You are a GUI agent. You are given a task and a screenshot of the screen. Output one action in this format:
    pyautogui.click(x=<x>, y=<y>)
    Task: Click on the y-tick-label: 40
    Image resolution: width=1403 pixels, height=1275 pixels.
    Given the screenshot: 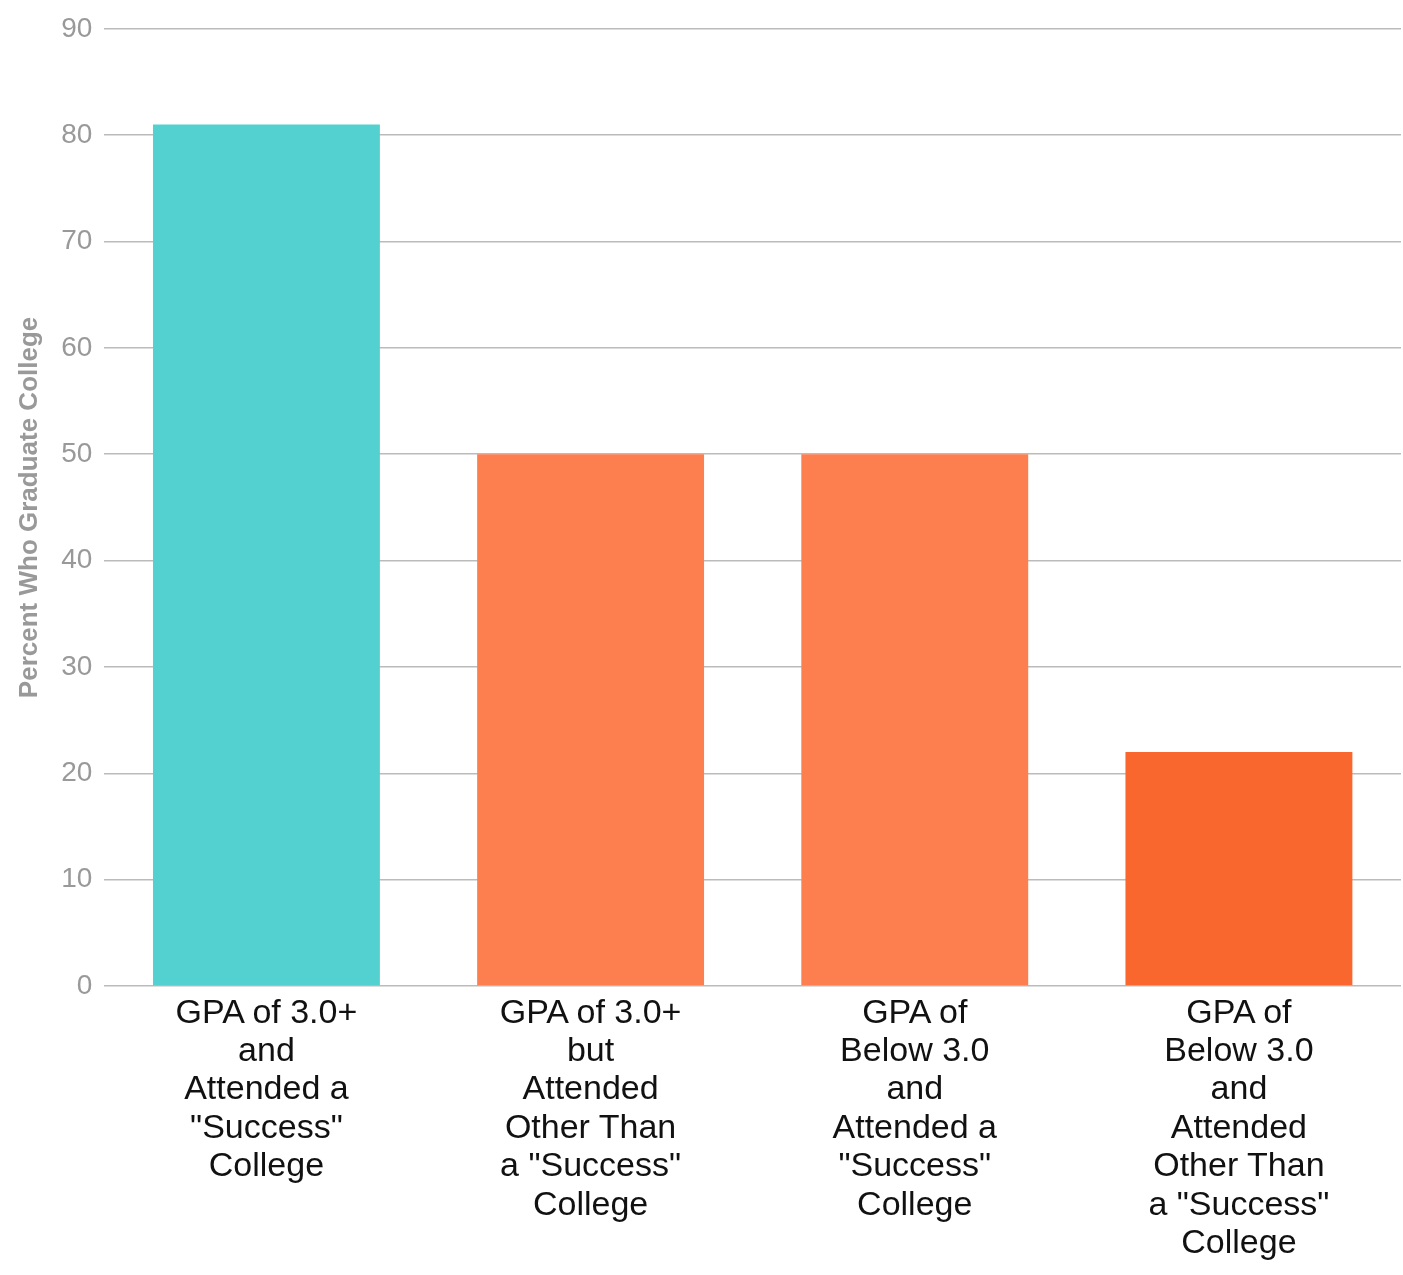 What is the action you would take?
    pyautogui.click(x=77, y=559)
    